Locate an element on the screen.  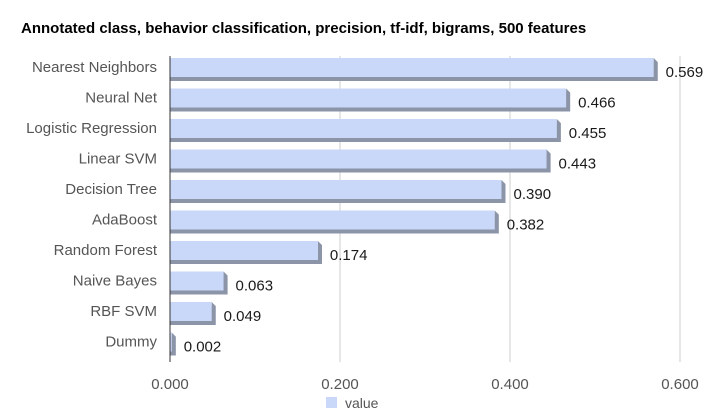
legend-label: value is located at coordinates (362, 403).